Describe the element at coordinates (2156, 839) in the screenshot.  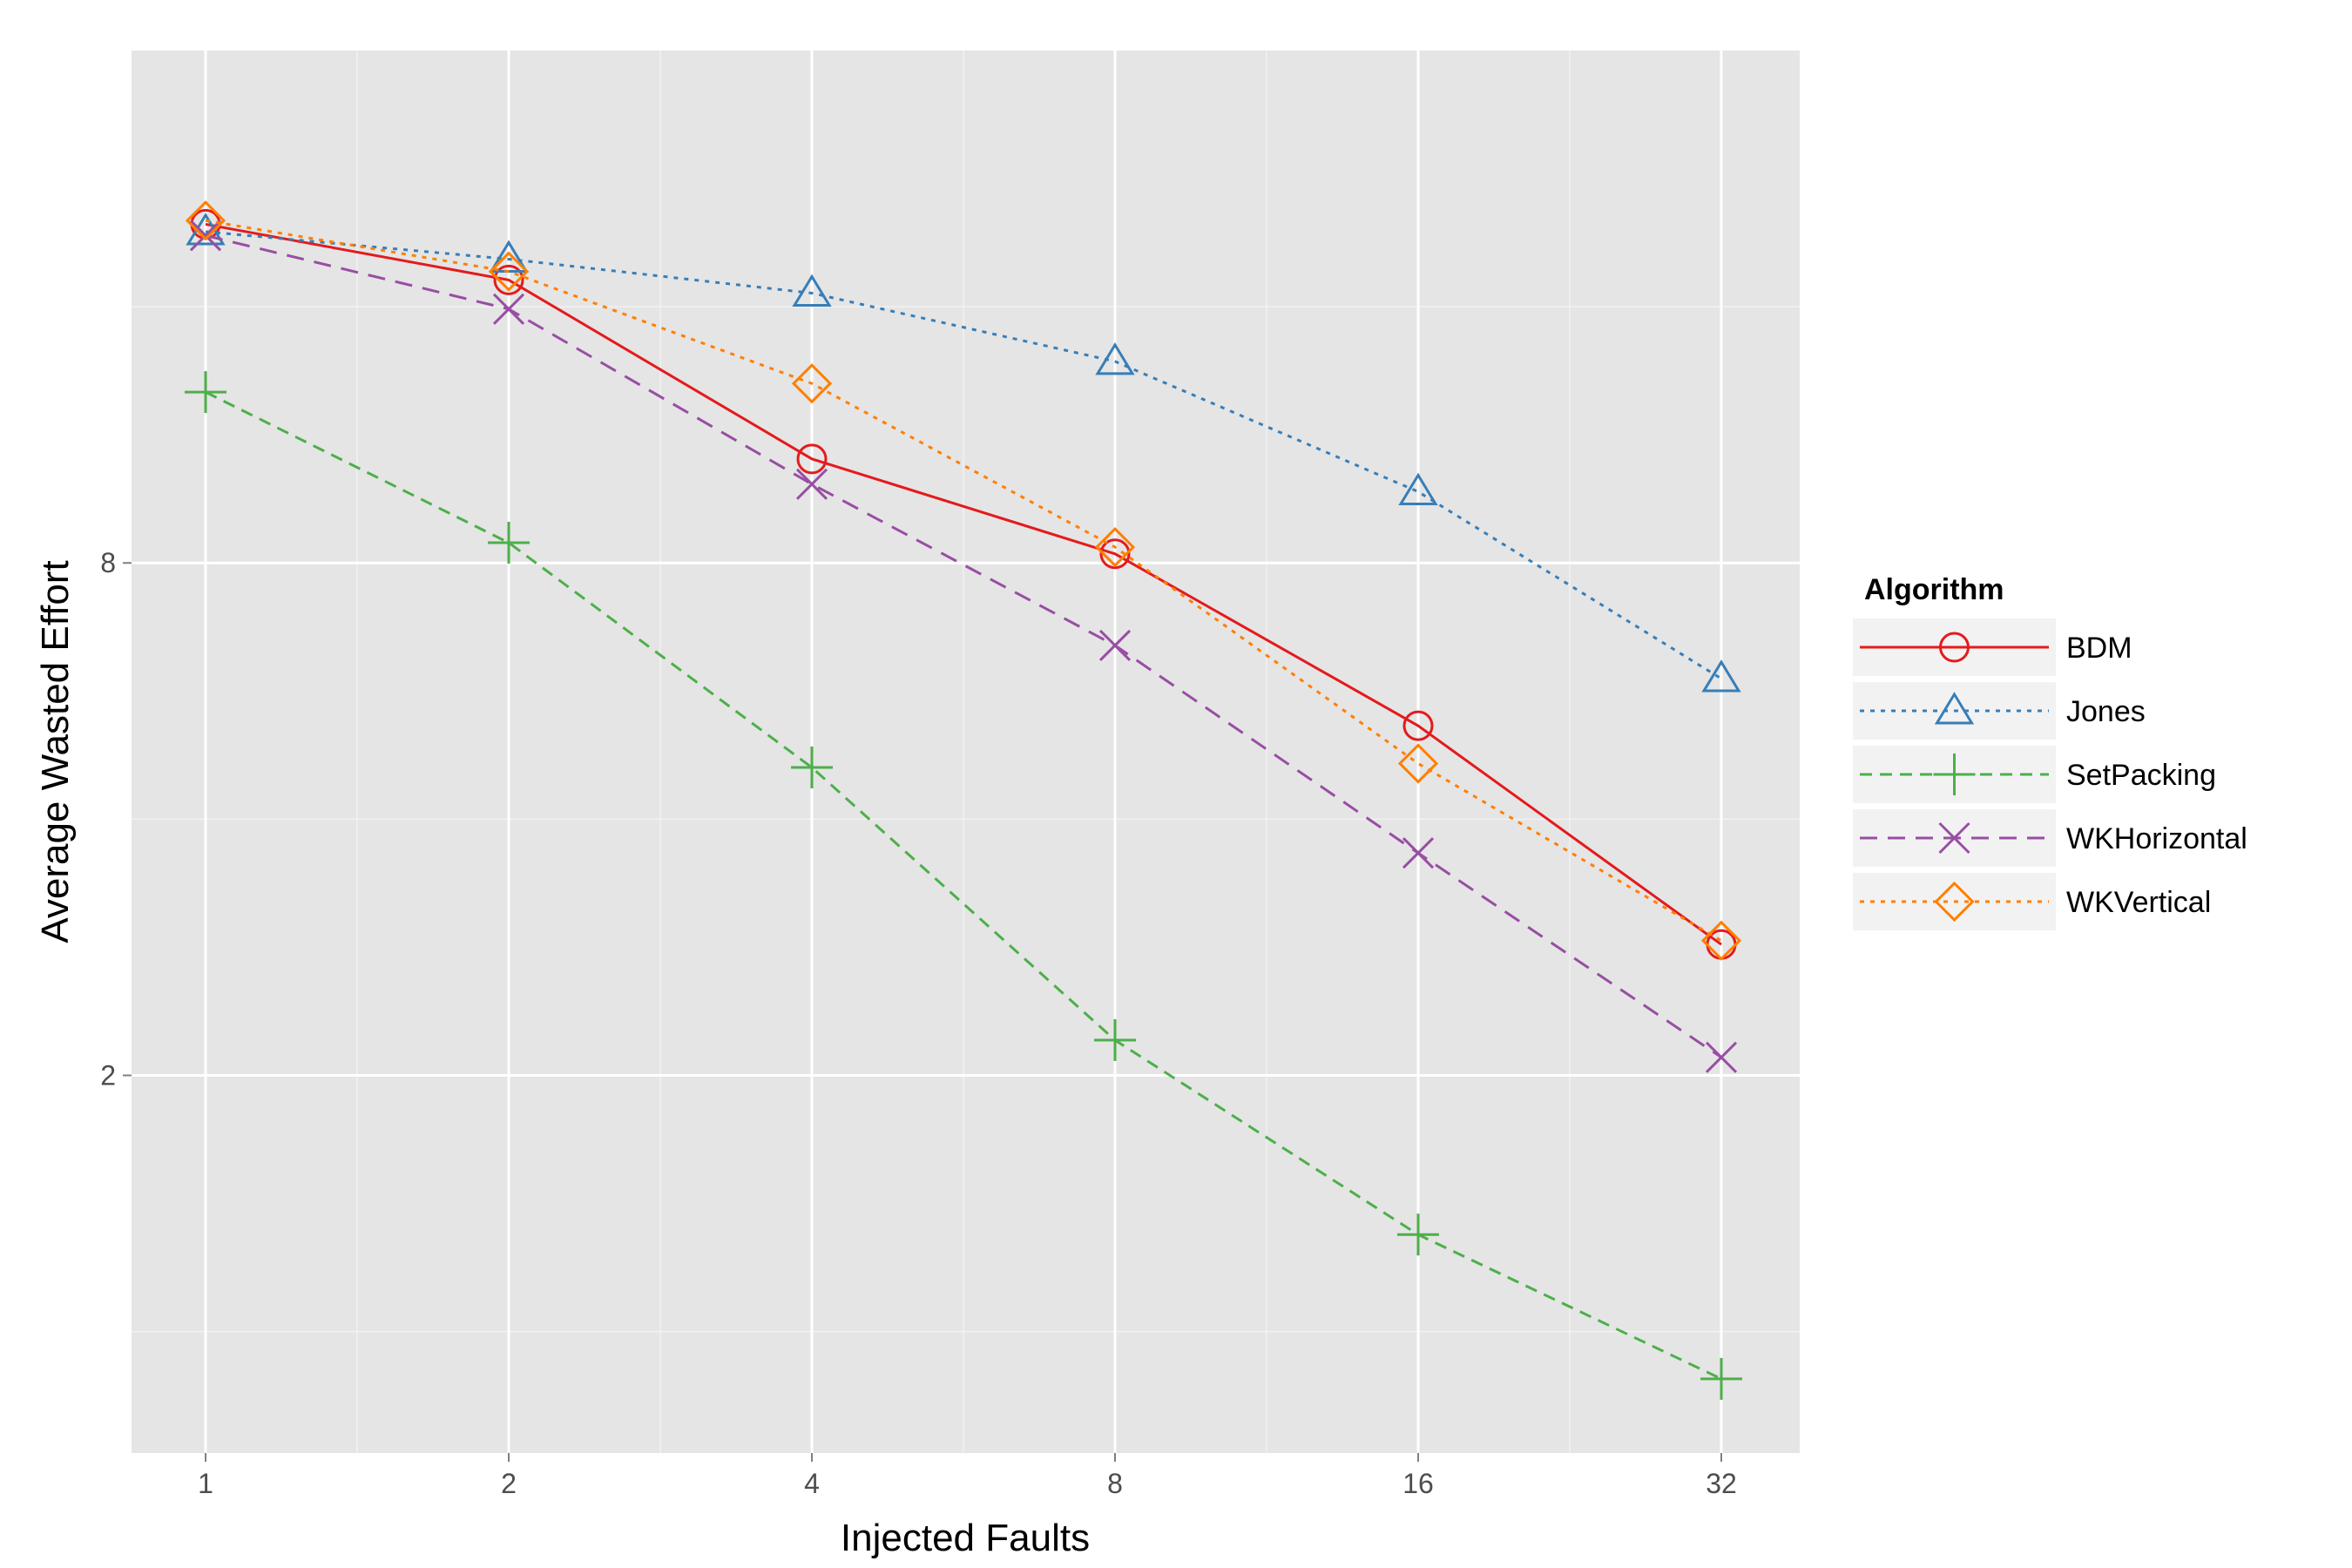
I see `legend-label-wkhorizontal: WKHorizontal` at that location.